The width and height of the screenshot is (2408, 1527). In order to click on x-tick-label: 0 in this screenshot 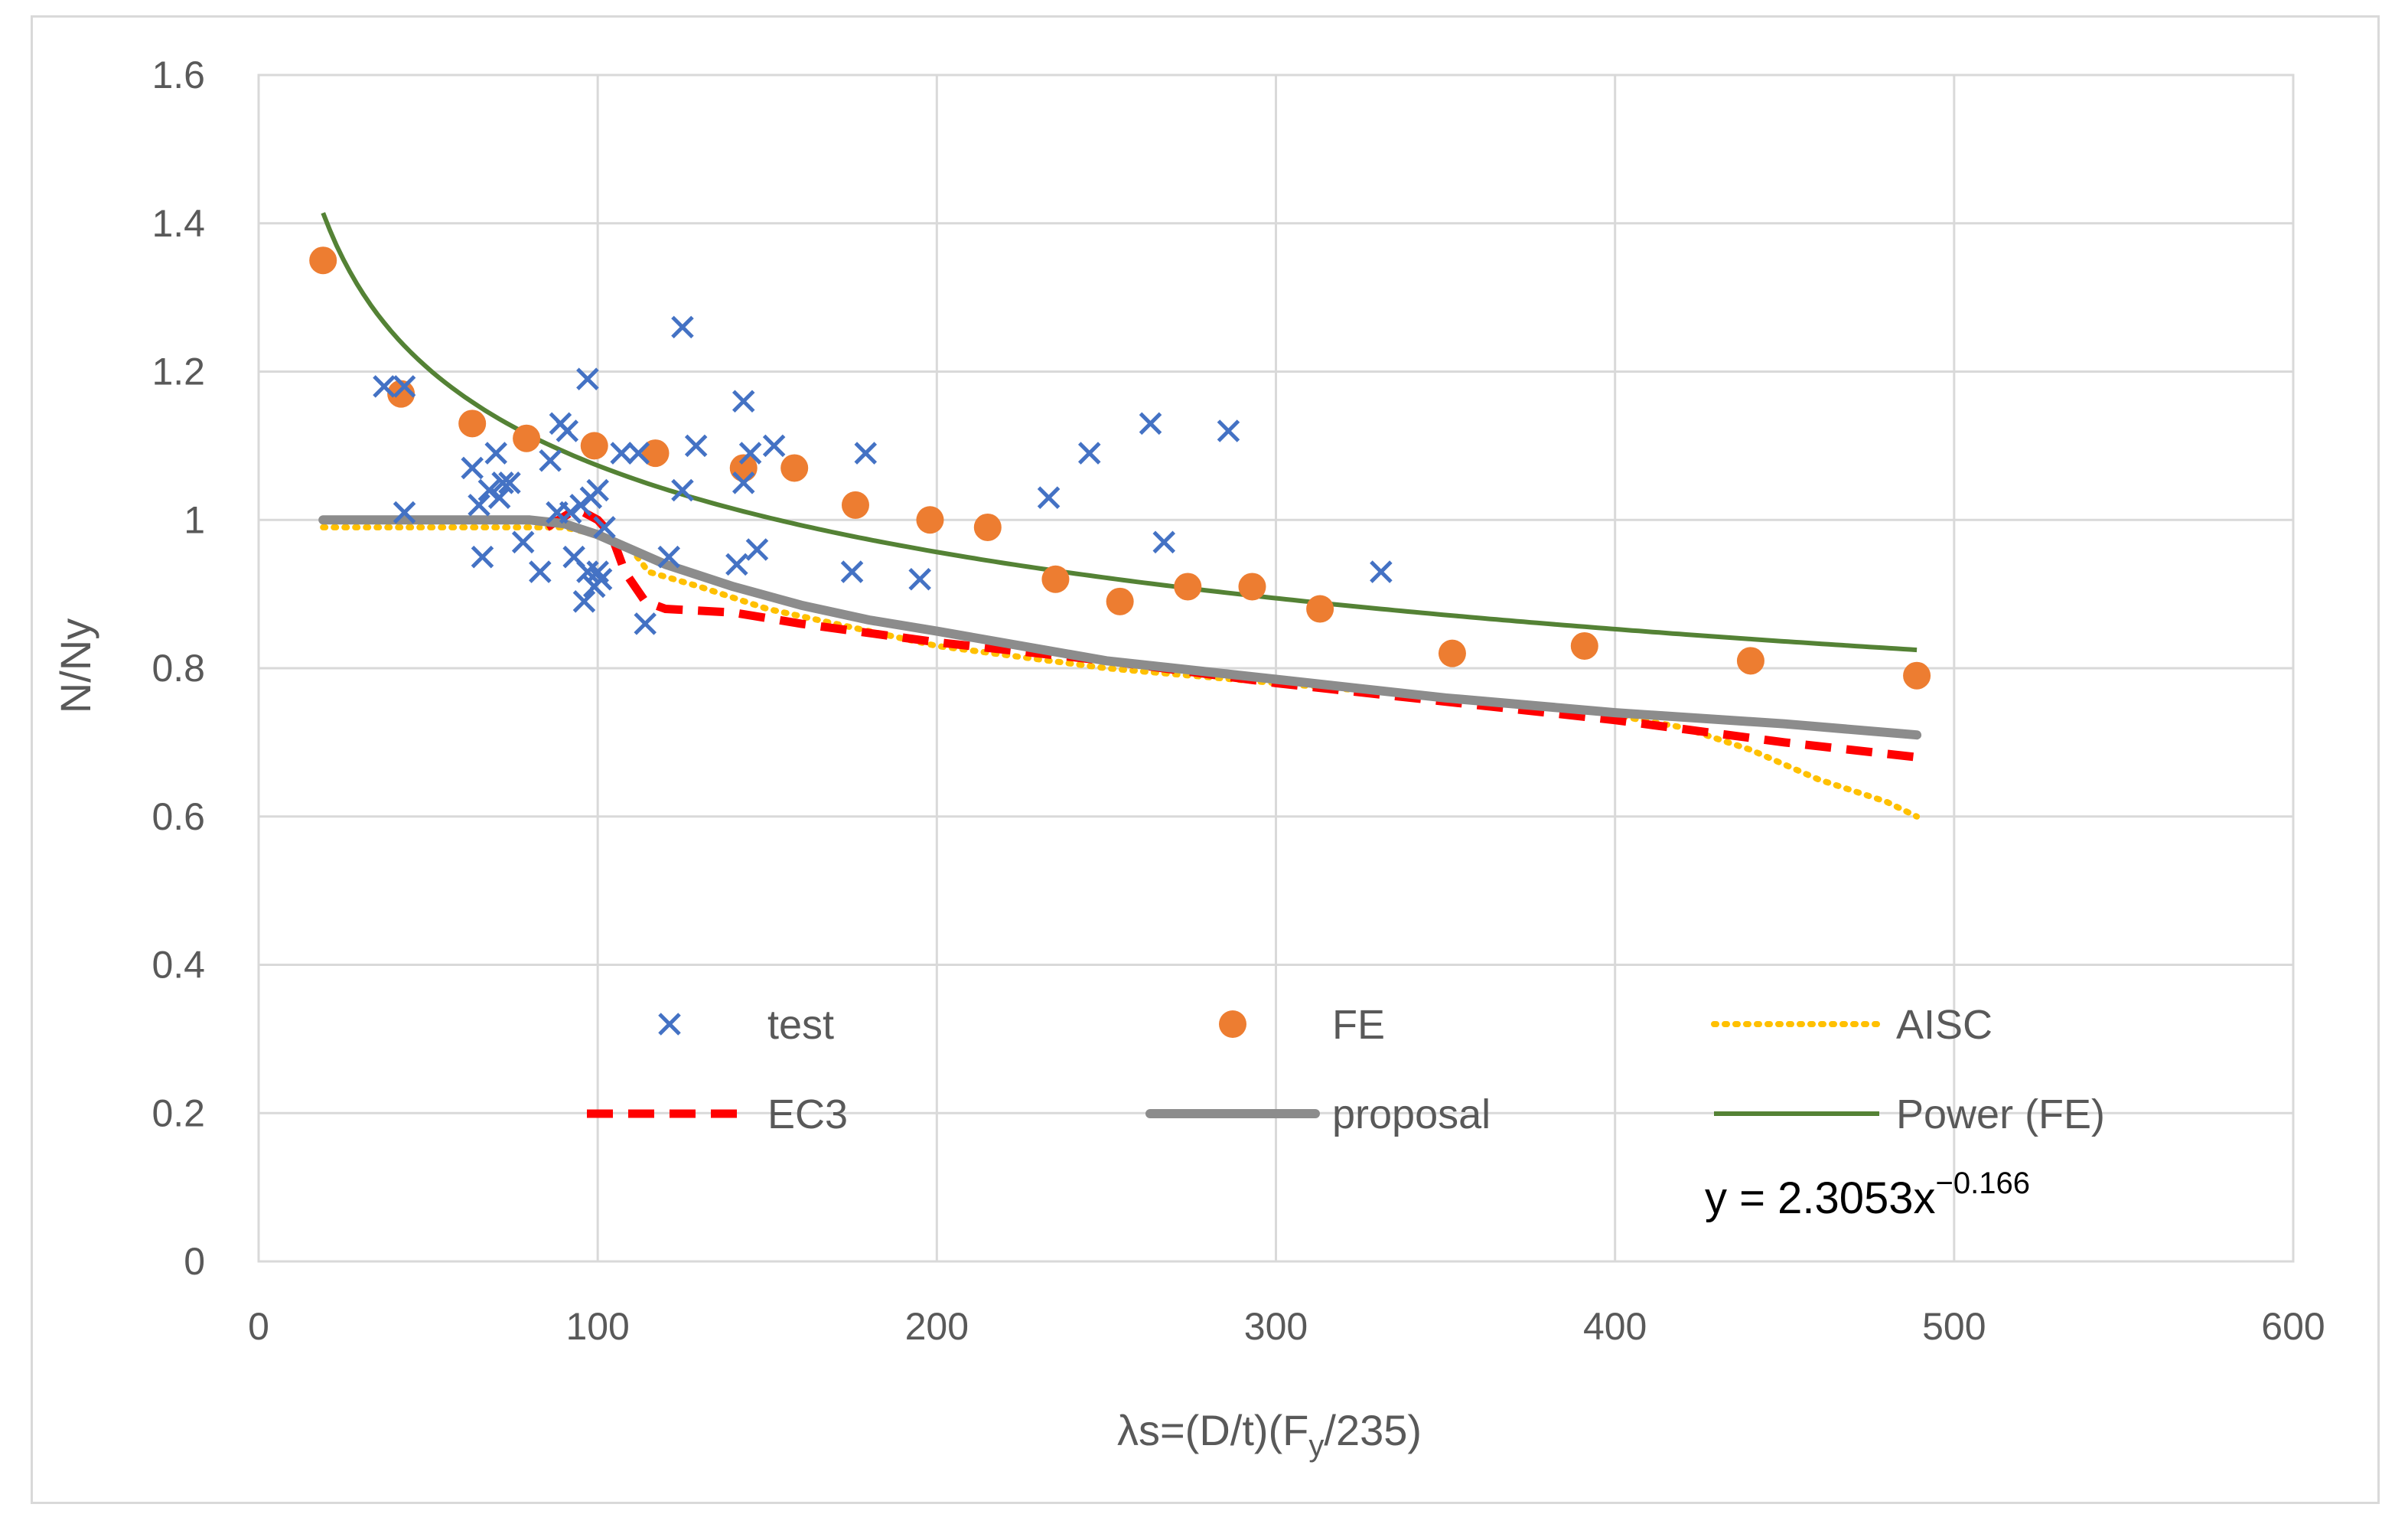, I will do `click(258, 1326)`.